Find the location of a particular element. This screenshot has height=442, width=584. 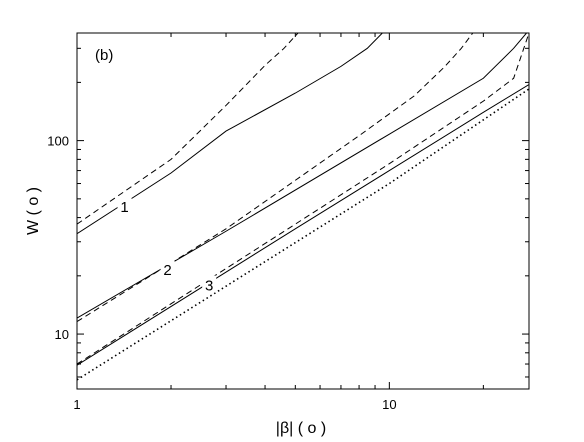

curve-label-3: 3 is located at coordinates (209, 286).